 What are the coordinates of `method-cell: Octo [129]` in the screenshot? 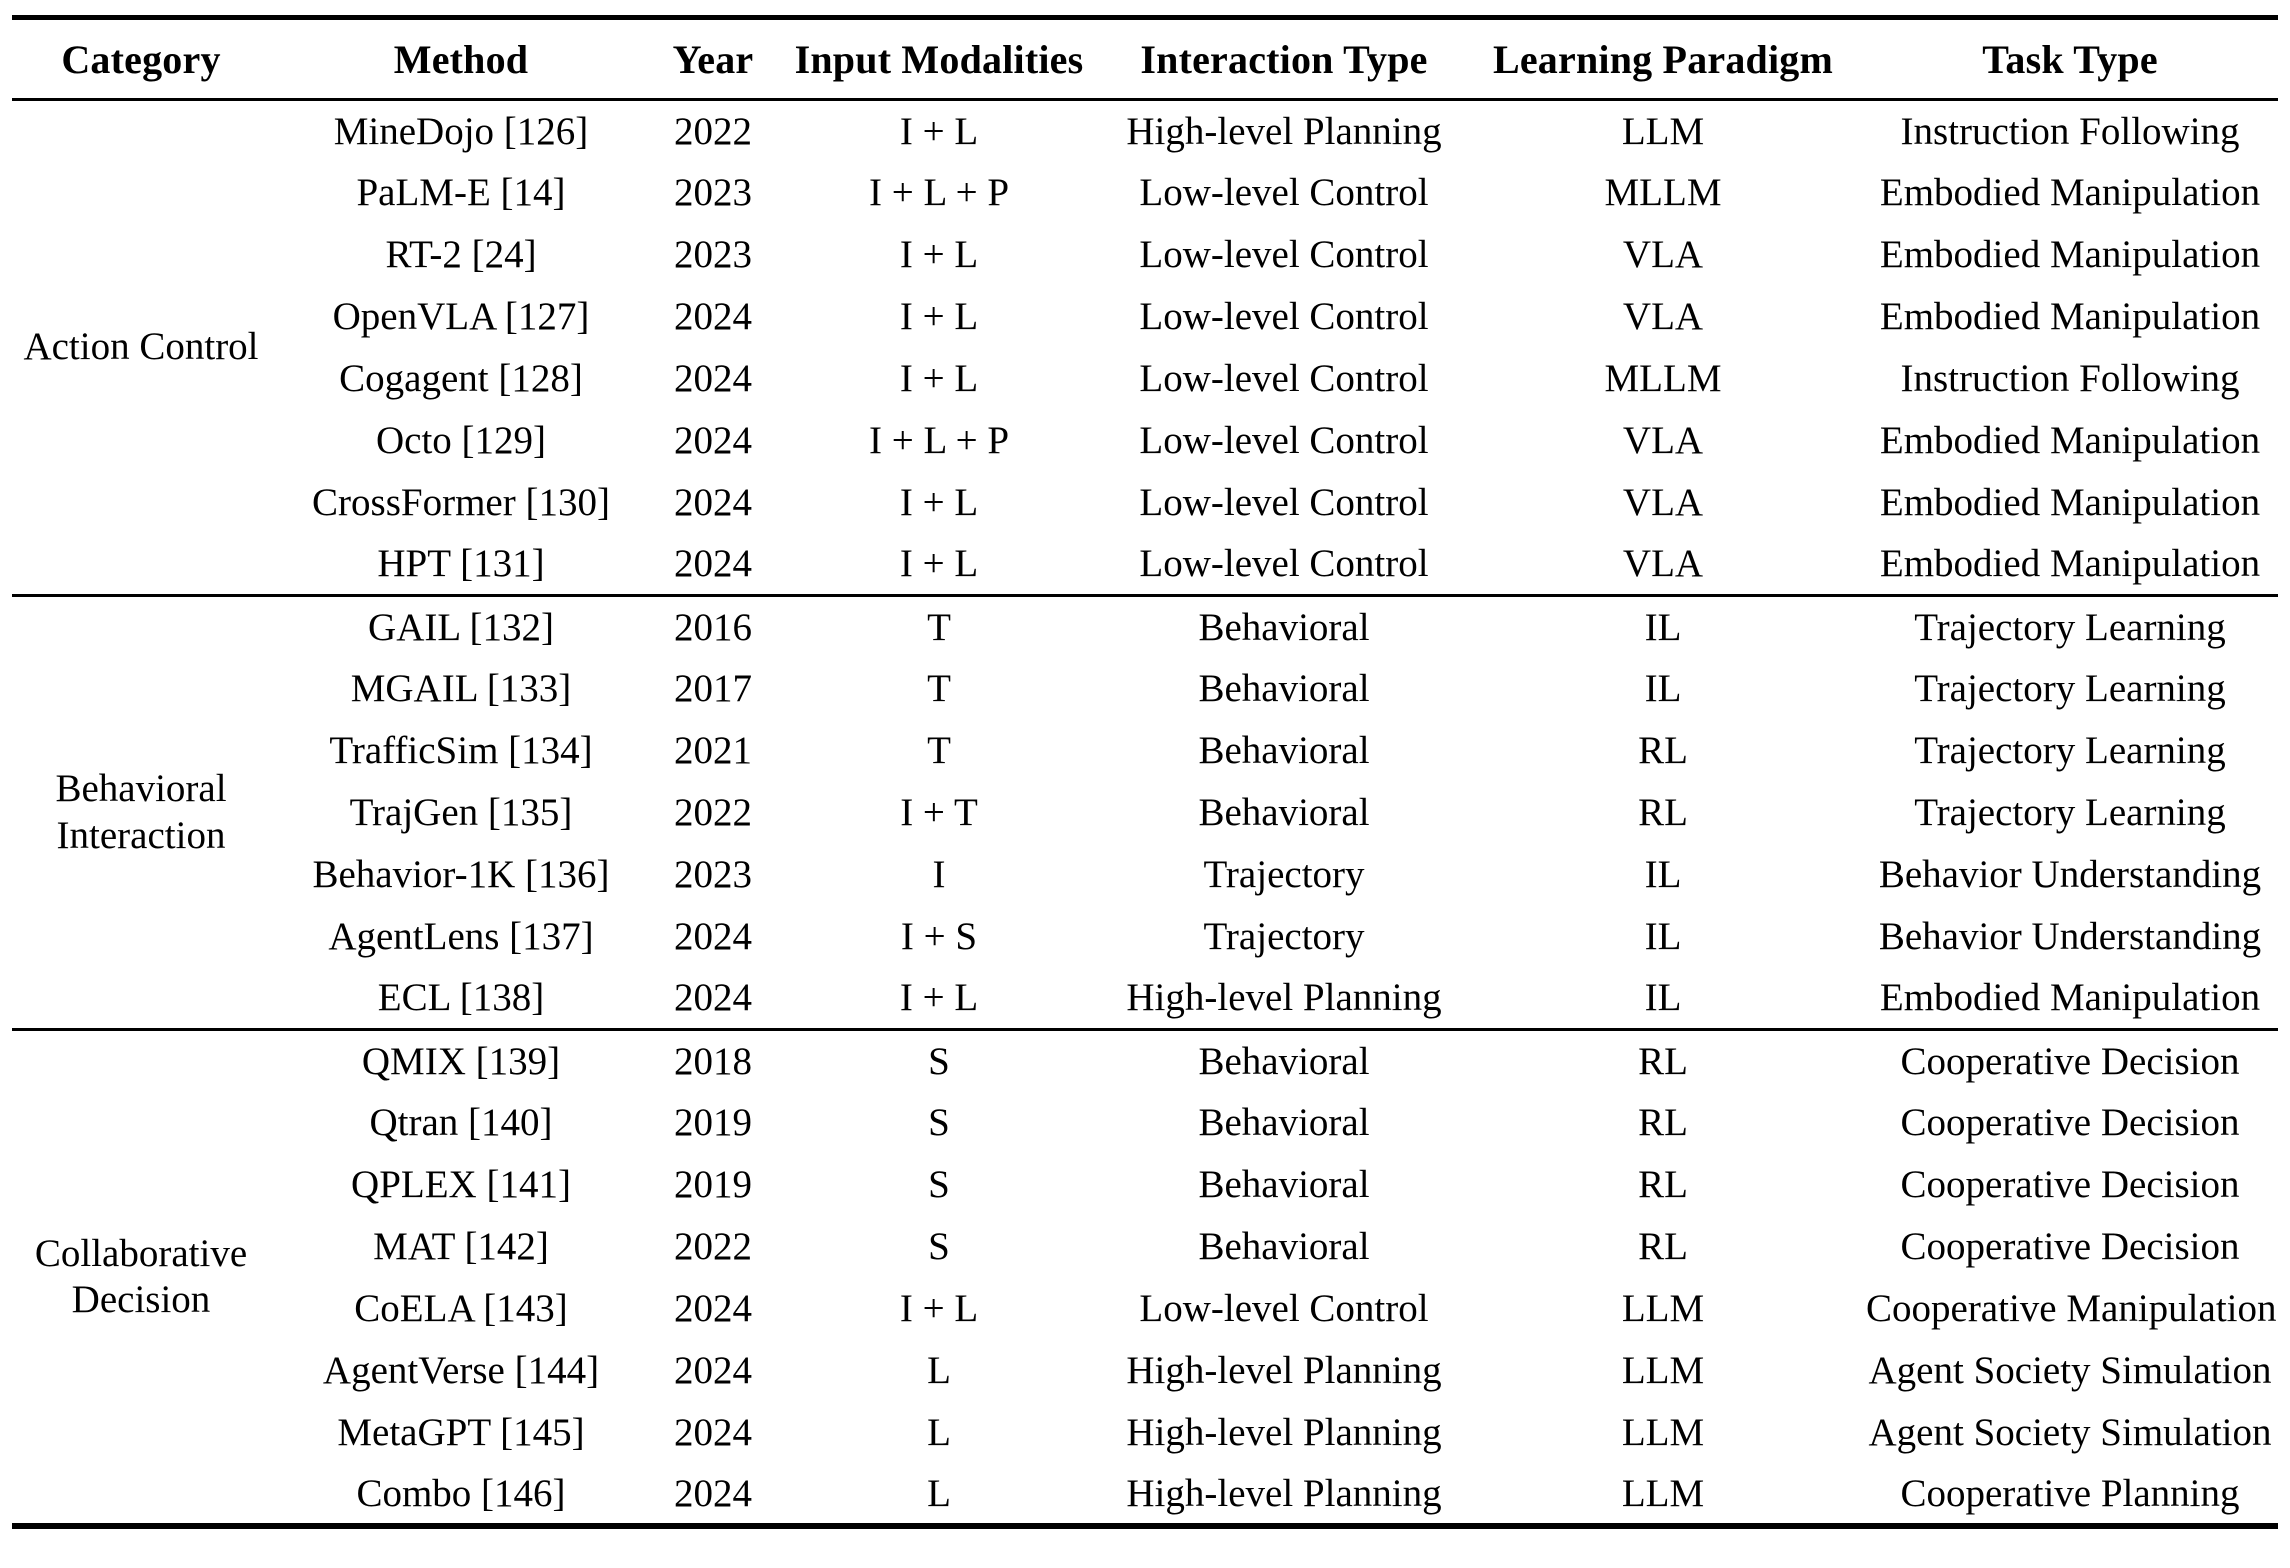 It's located at (461, 440).